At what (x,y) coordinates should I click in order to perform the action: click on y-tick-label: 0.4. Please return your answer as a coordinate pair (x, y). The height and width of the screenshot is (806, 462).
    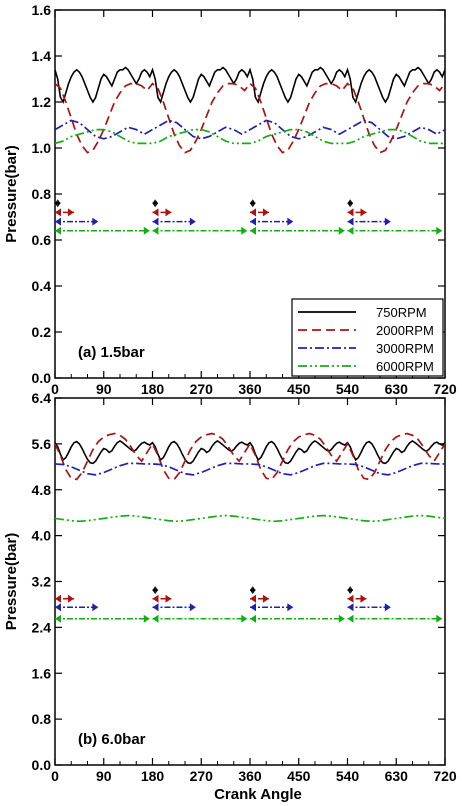
    Looking at the image, I should click on (42, 286).